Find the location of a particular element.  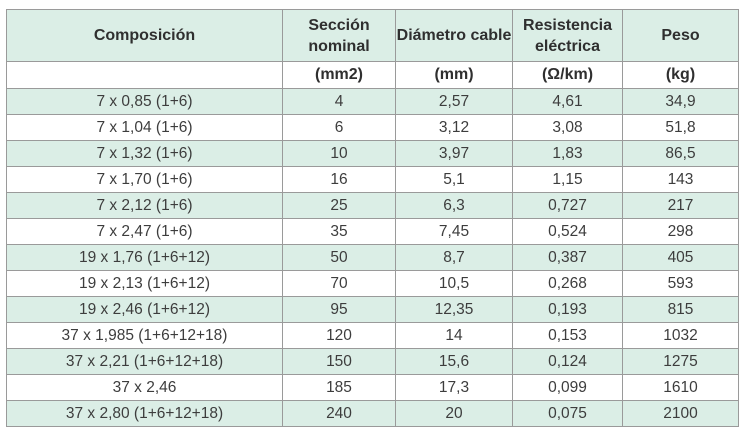

cell-resistencia-electrica: 0,387 is located at coordinates (567, 257).